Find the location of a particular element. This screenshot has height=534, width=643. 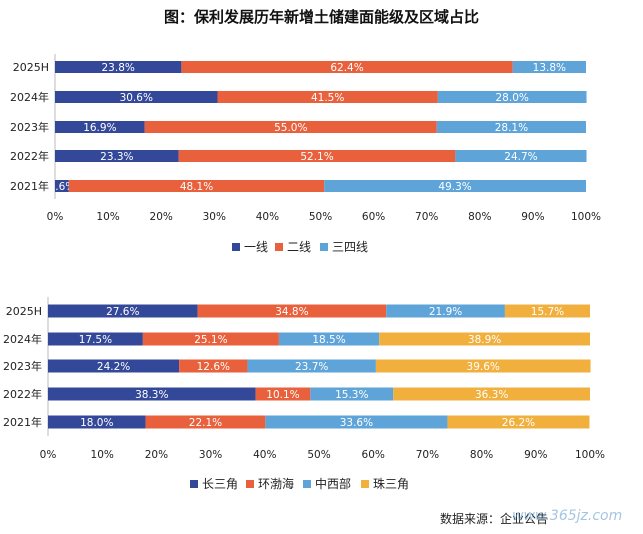

data-label: 28.0% is located at coordinates (512, 98).